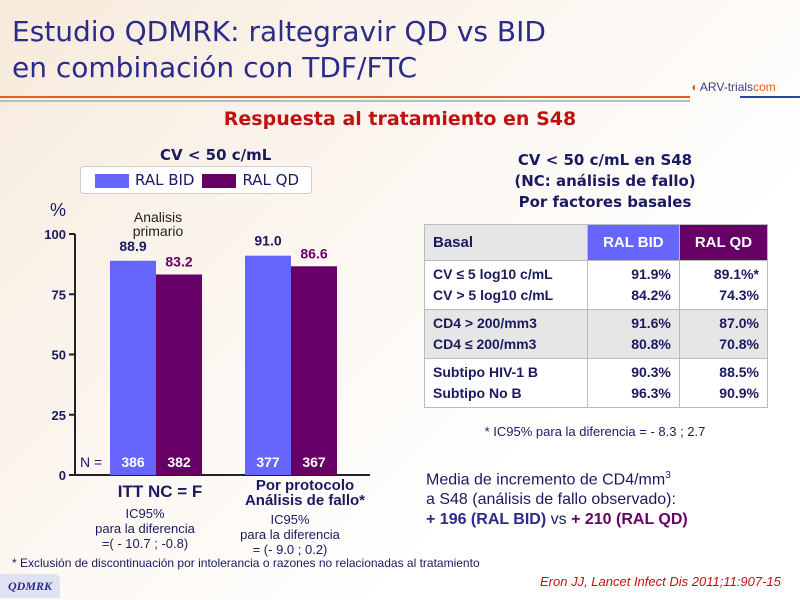 The width and height of the screenshot is (800, 600). Describe the element at coordinates (290, 534) in the screenshot. I see `ci-note-2: IC95% para la diferencia = (- 9.0 ; 0.2)` at that location.